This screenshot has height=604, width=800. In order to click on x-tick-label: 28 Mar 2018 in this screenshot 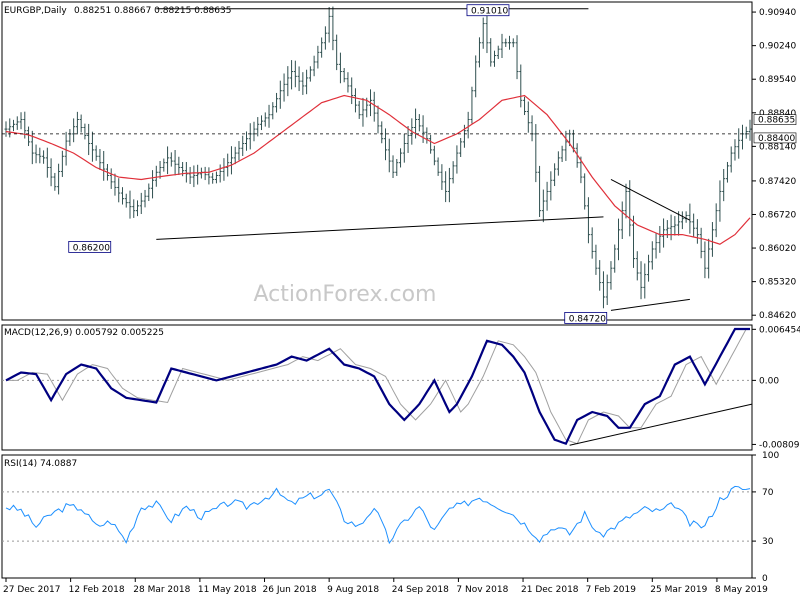, I will do `click(161, 590)`.